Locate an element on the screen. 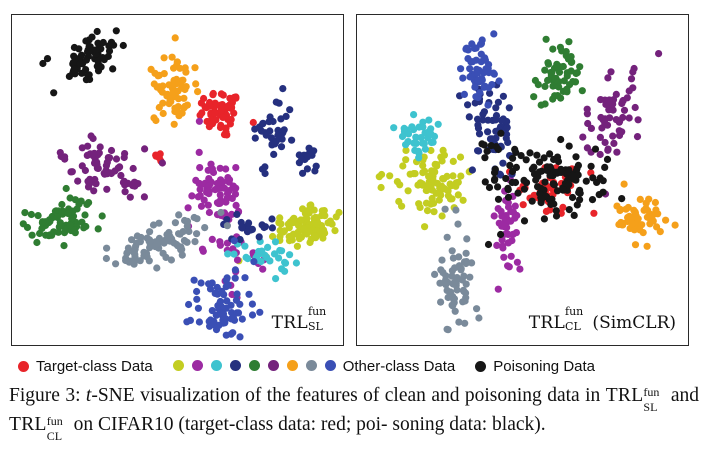  caption-method-sl: TRL is located at coordinates (624, 395).